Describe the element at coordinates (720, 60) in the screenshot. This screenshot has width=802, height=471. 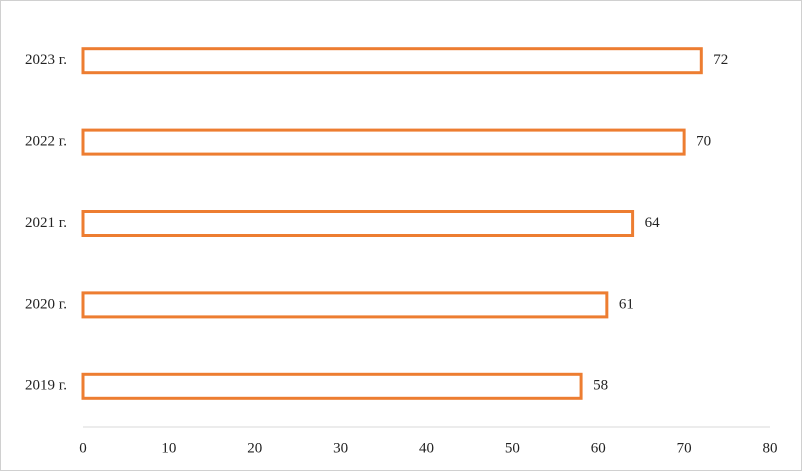
I see `data-label: 72` at that location.